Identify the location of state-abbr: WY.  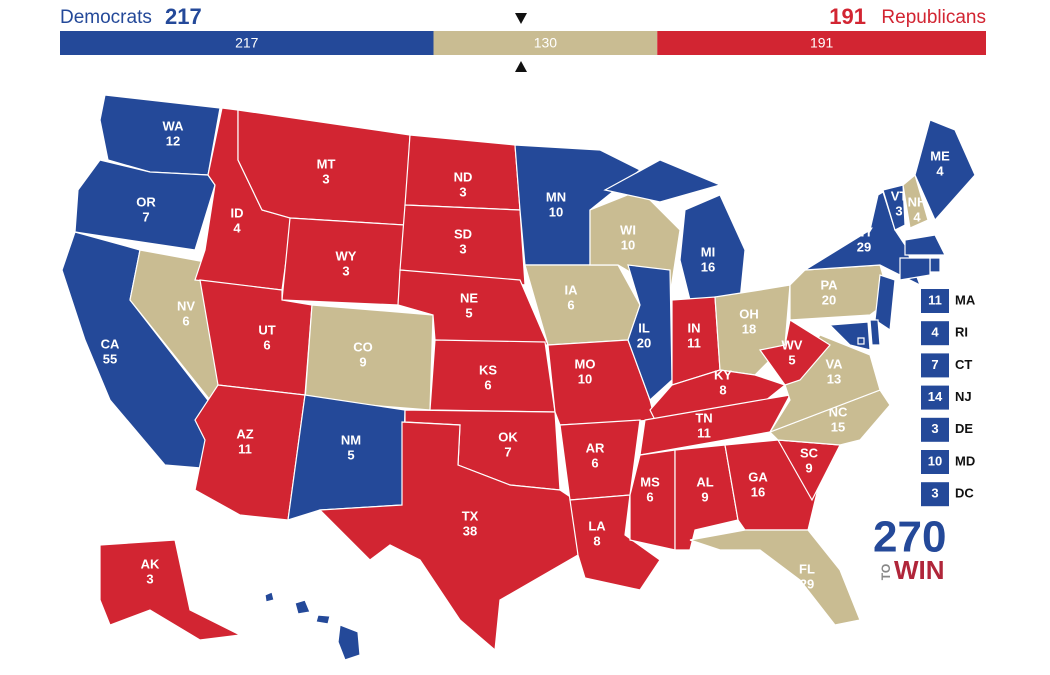
(346, 255).